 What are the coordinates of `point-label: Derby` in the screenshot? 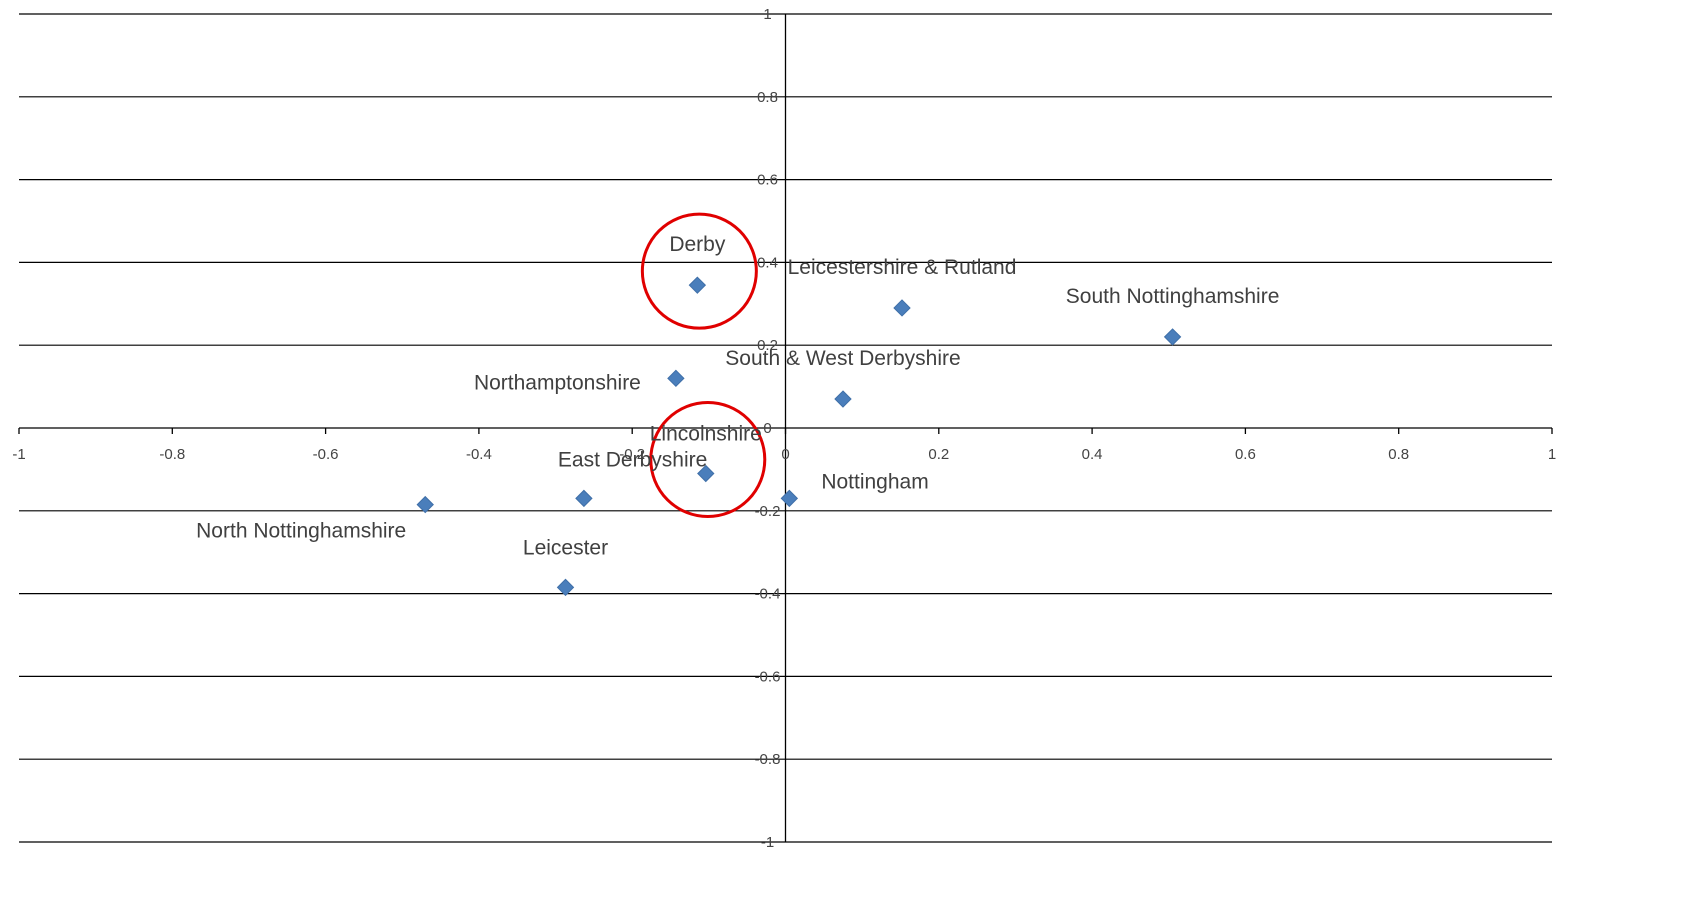 It's located at (697, 244).